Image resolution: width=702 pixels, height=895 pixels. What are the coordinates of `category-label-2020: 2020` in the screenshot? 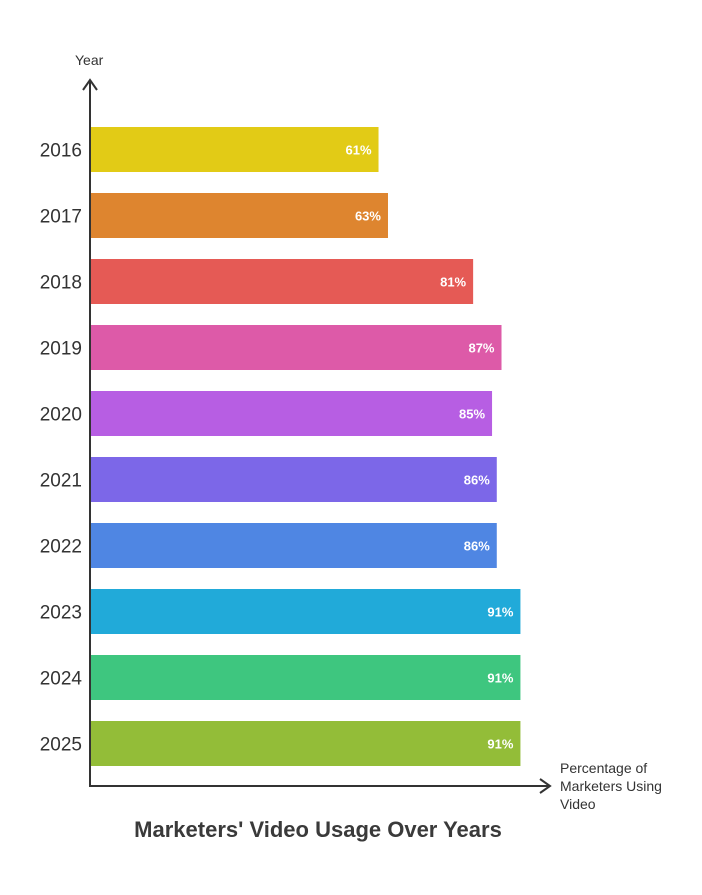 It's located at (61, 415).